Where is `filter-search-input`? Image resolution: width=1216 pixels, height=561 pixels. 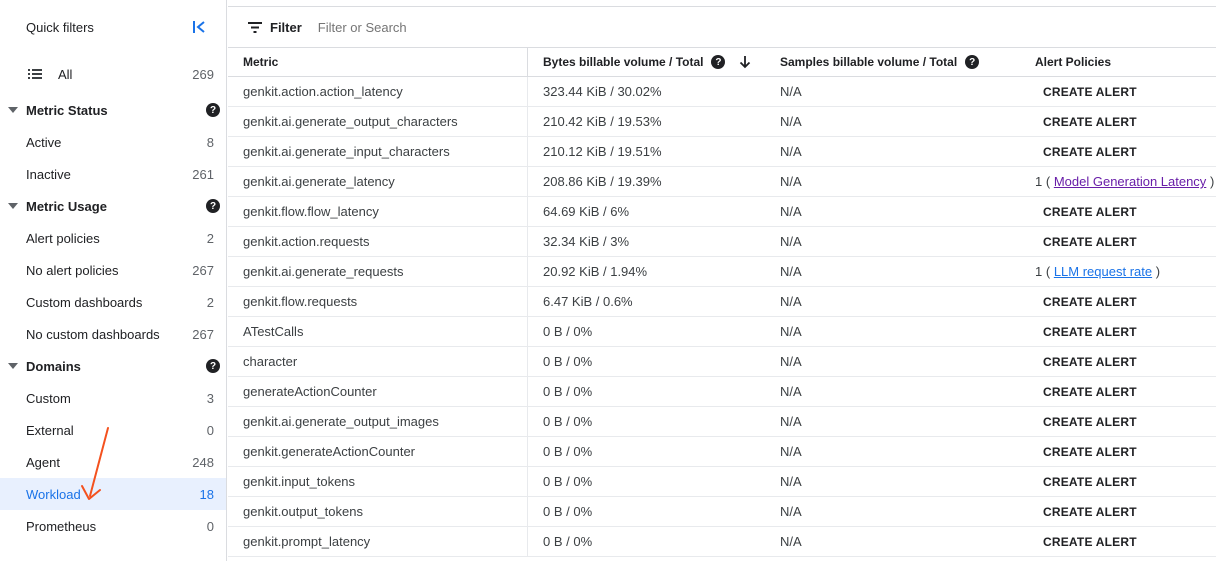 filter-search-input is located at coordinates (467, 27).